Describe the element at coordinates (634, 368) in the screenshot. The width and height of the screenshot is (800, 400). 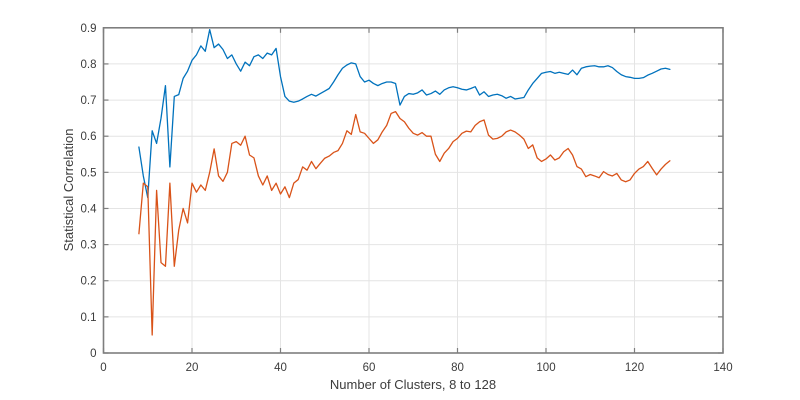
I see `x-tick-label: 120` at that location.